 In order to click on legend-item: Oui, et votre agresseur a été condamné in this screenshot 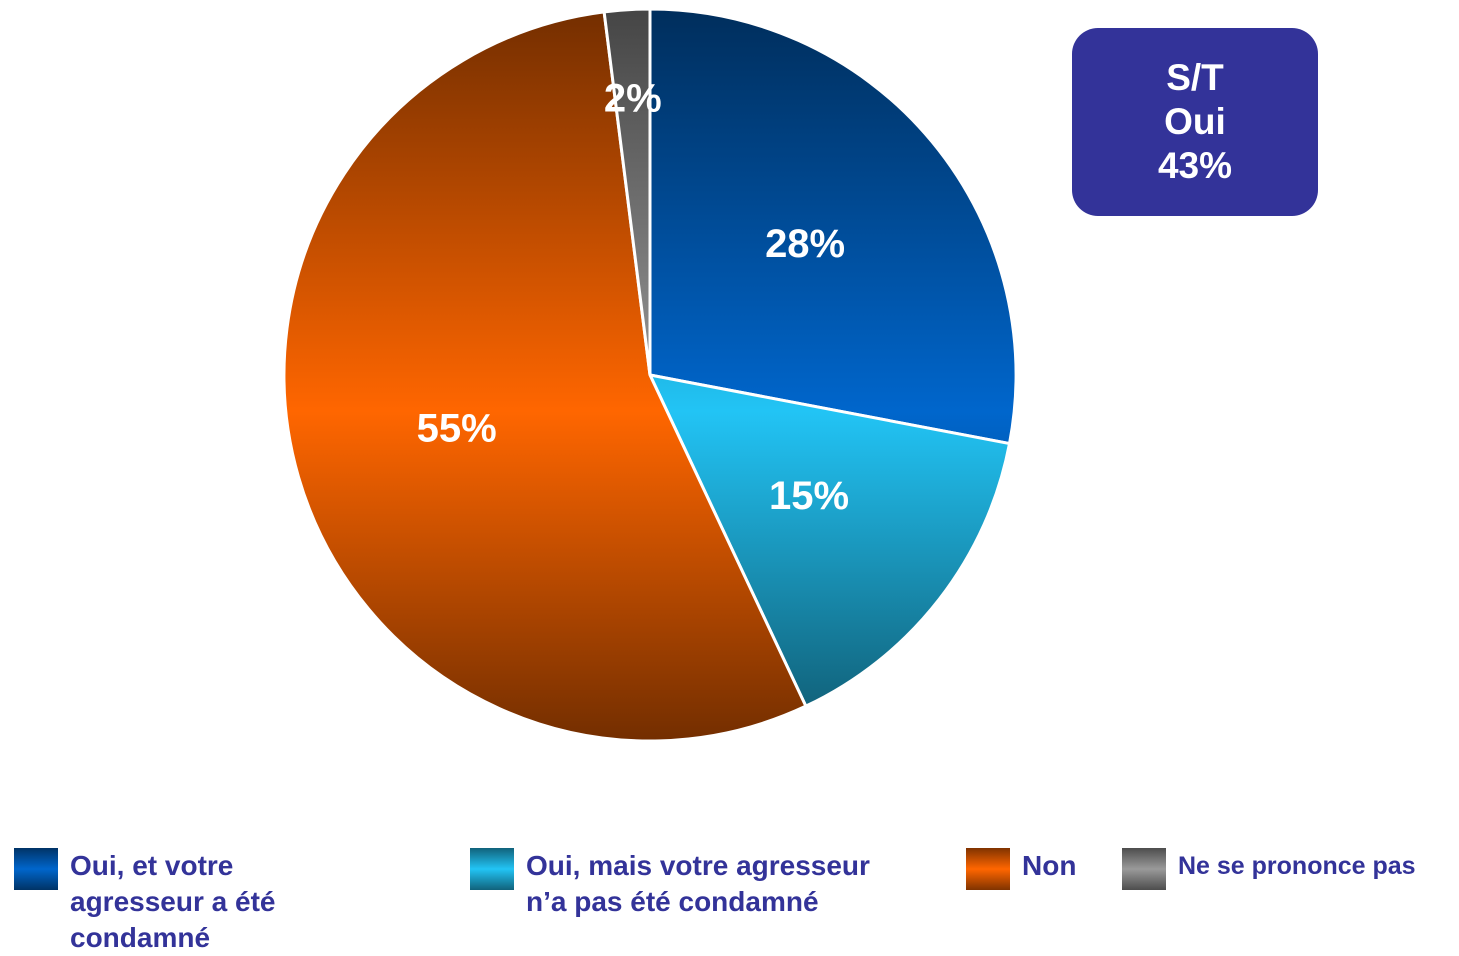, I will do `click(194, 902)`.